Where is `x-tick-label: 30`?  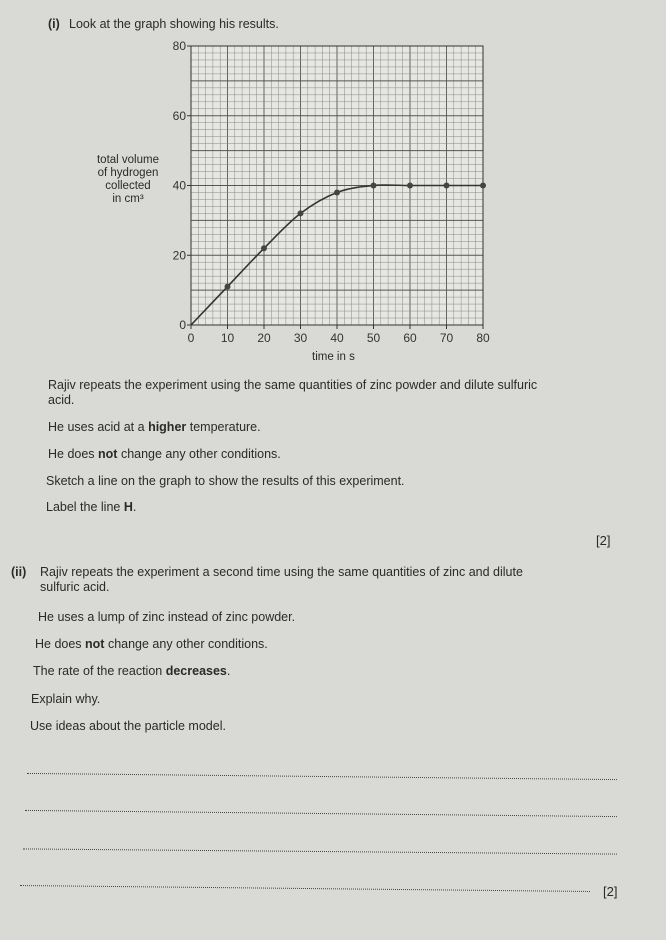 x-tick-label: 30 is located at coordinates (301, 338).